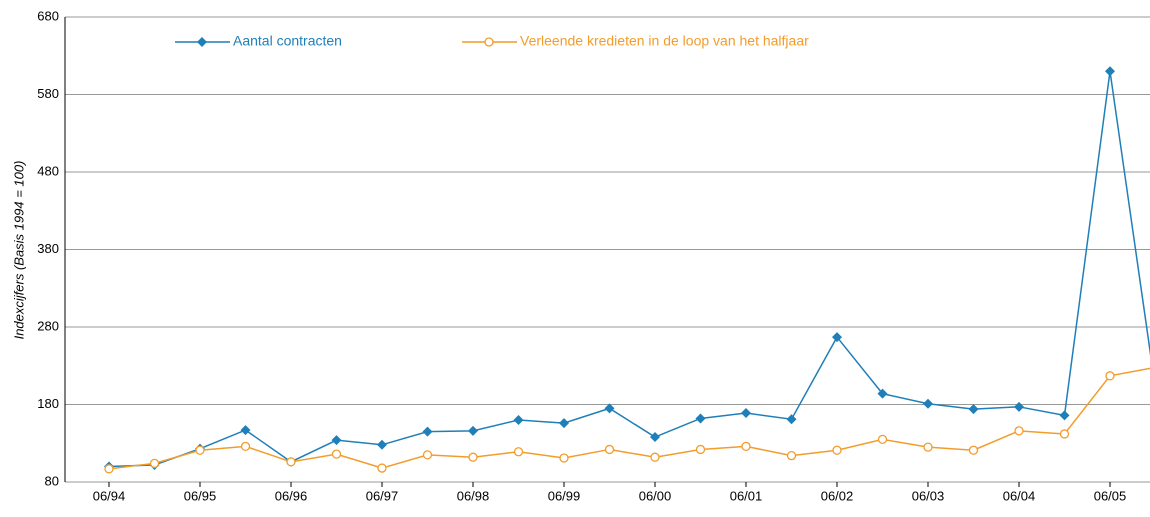 This screenshot has width=1150, height=517. I want to click on y-axis-title: Indexcijfers (Basis 1994 = 100), so click(18, 250).